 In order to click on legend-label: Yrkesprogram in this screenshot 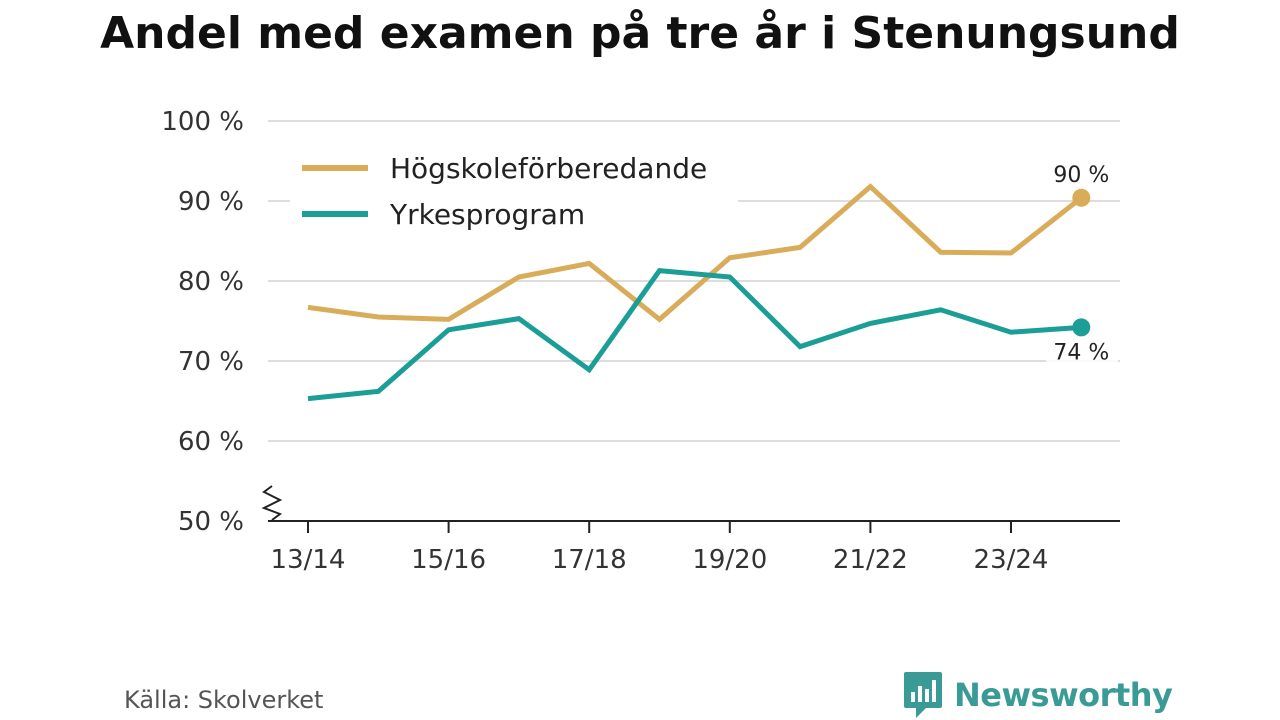, I will do `click(487, 214)`.